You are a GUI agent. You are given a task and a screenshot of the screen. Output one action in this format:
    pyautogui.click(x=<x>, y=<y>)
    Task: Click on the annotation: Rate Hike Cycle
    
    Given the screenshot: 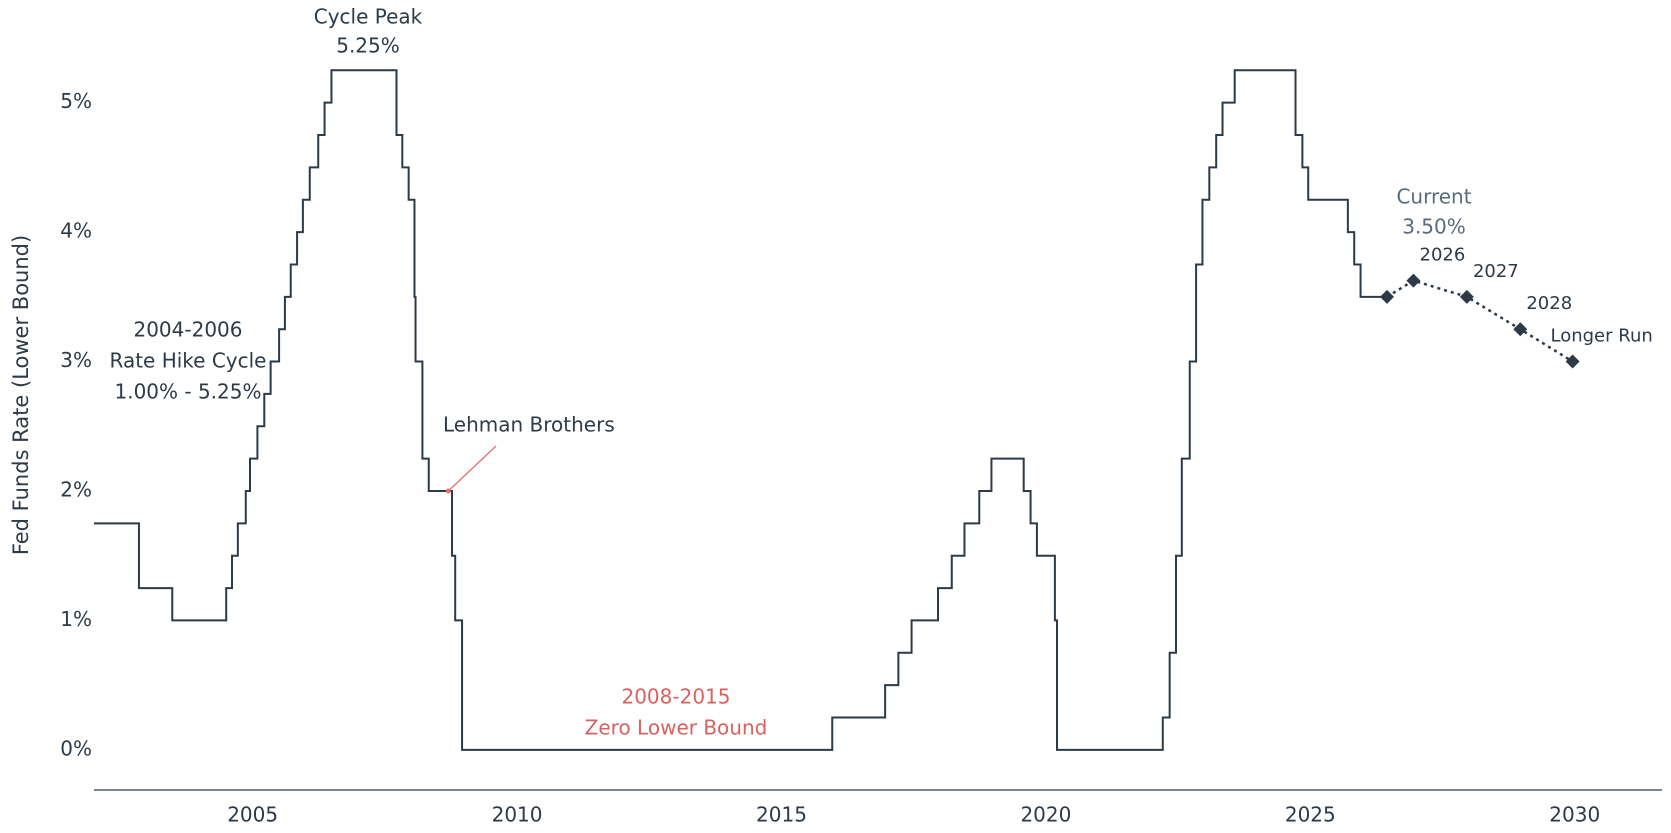 What is the action you would take?
    pyautogui.click(x=187, y=361)
    